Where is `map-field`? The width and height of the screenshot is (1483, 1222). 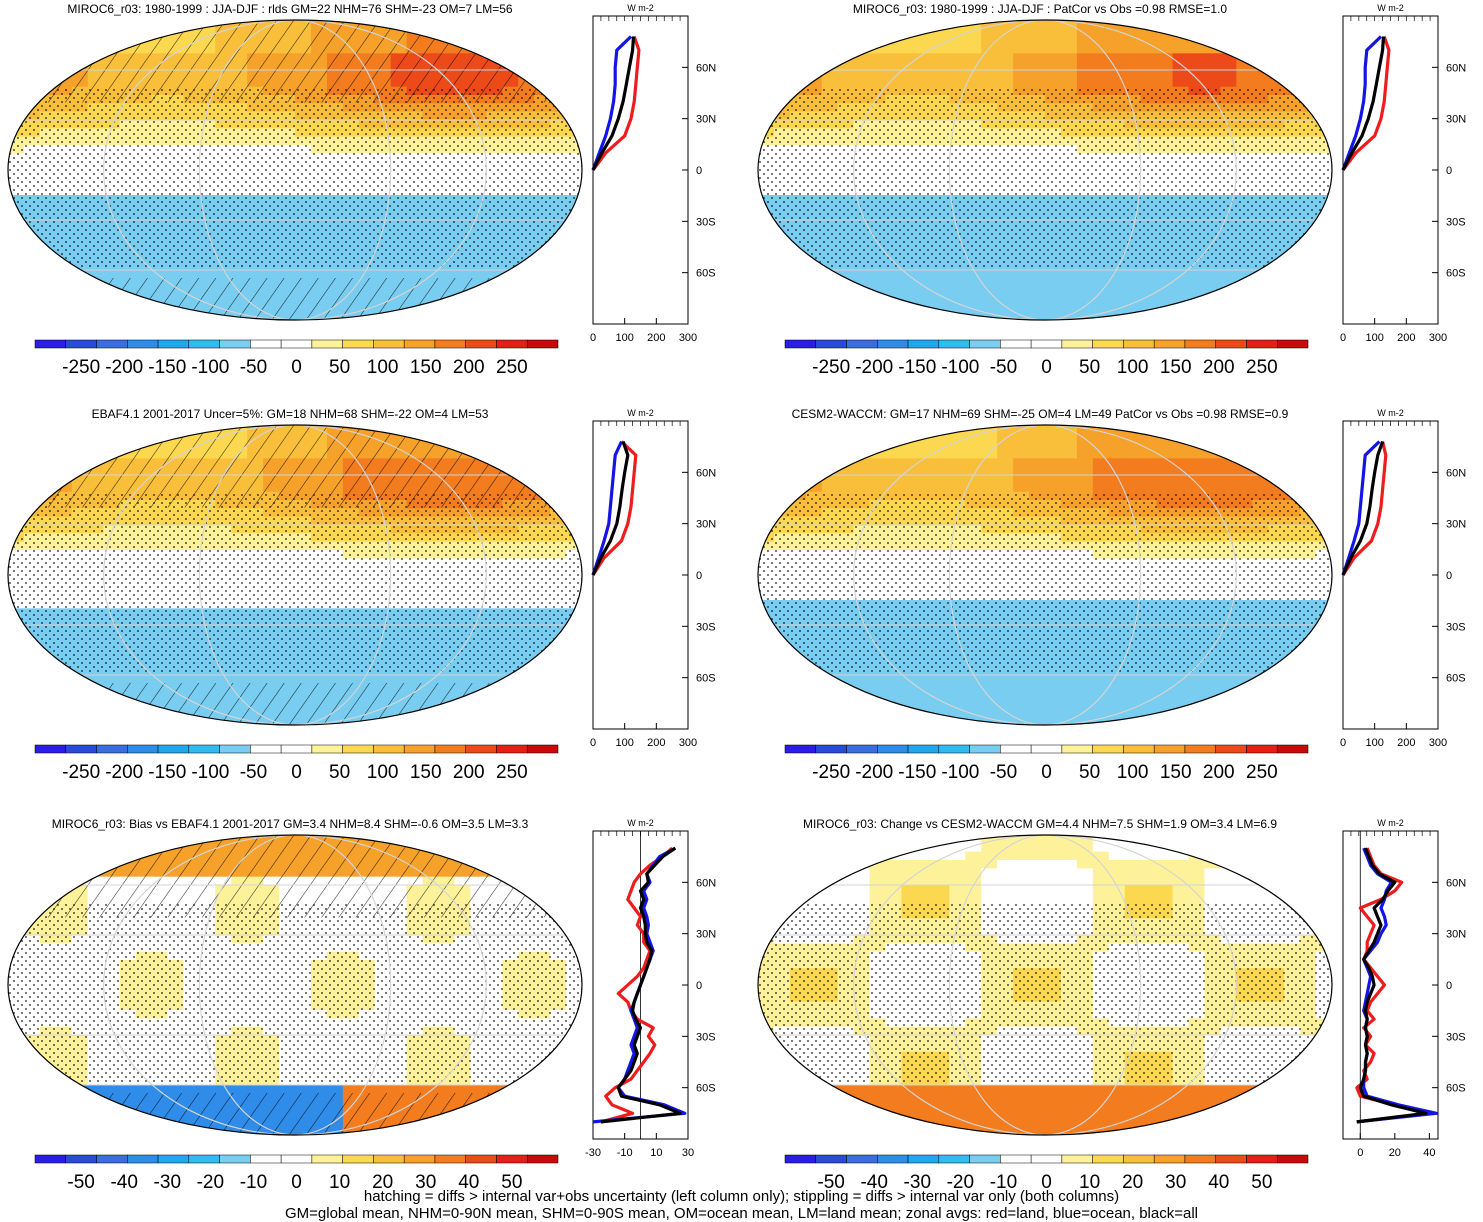 map-field is located at coordinates (1045, 170).